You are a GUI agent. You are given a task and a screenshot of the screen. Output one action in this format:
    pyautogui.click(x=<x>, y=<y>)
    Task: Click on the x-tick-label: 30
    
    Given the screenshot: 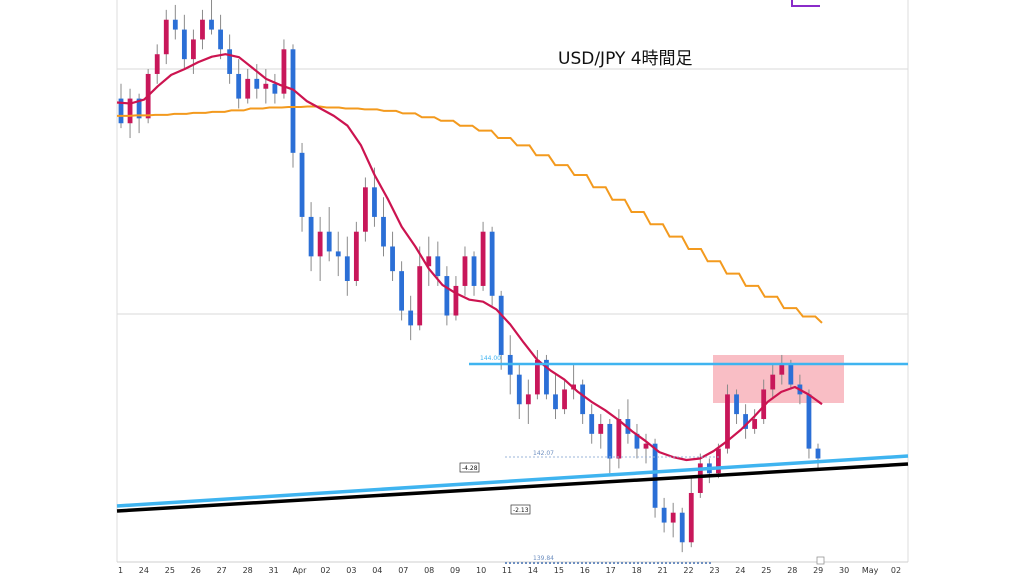 What is the action you would take?
    pyautogui.click(x=844, y=570)
    